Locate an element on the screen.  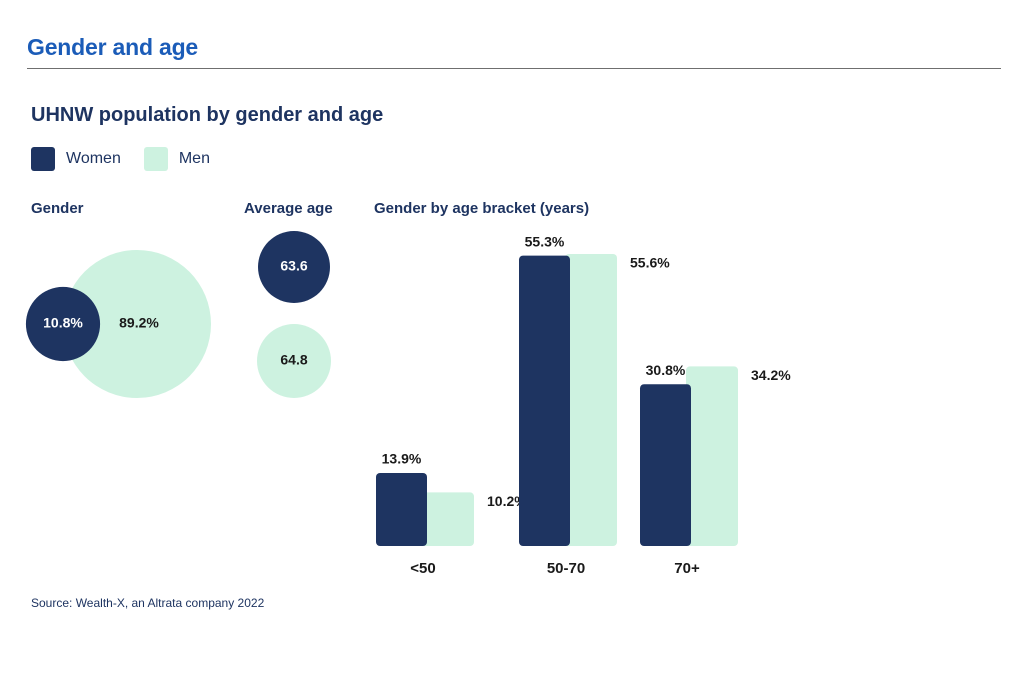
age-bracket-panel-title: Gender by age bracket (years) is located at coordinates (482, 208).